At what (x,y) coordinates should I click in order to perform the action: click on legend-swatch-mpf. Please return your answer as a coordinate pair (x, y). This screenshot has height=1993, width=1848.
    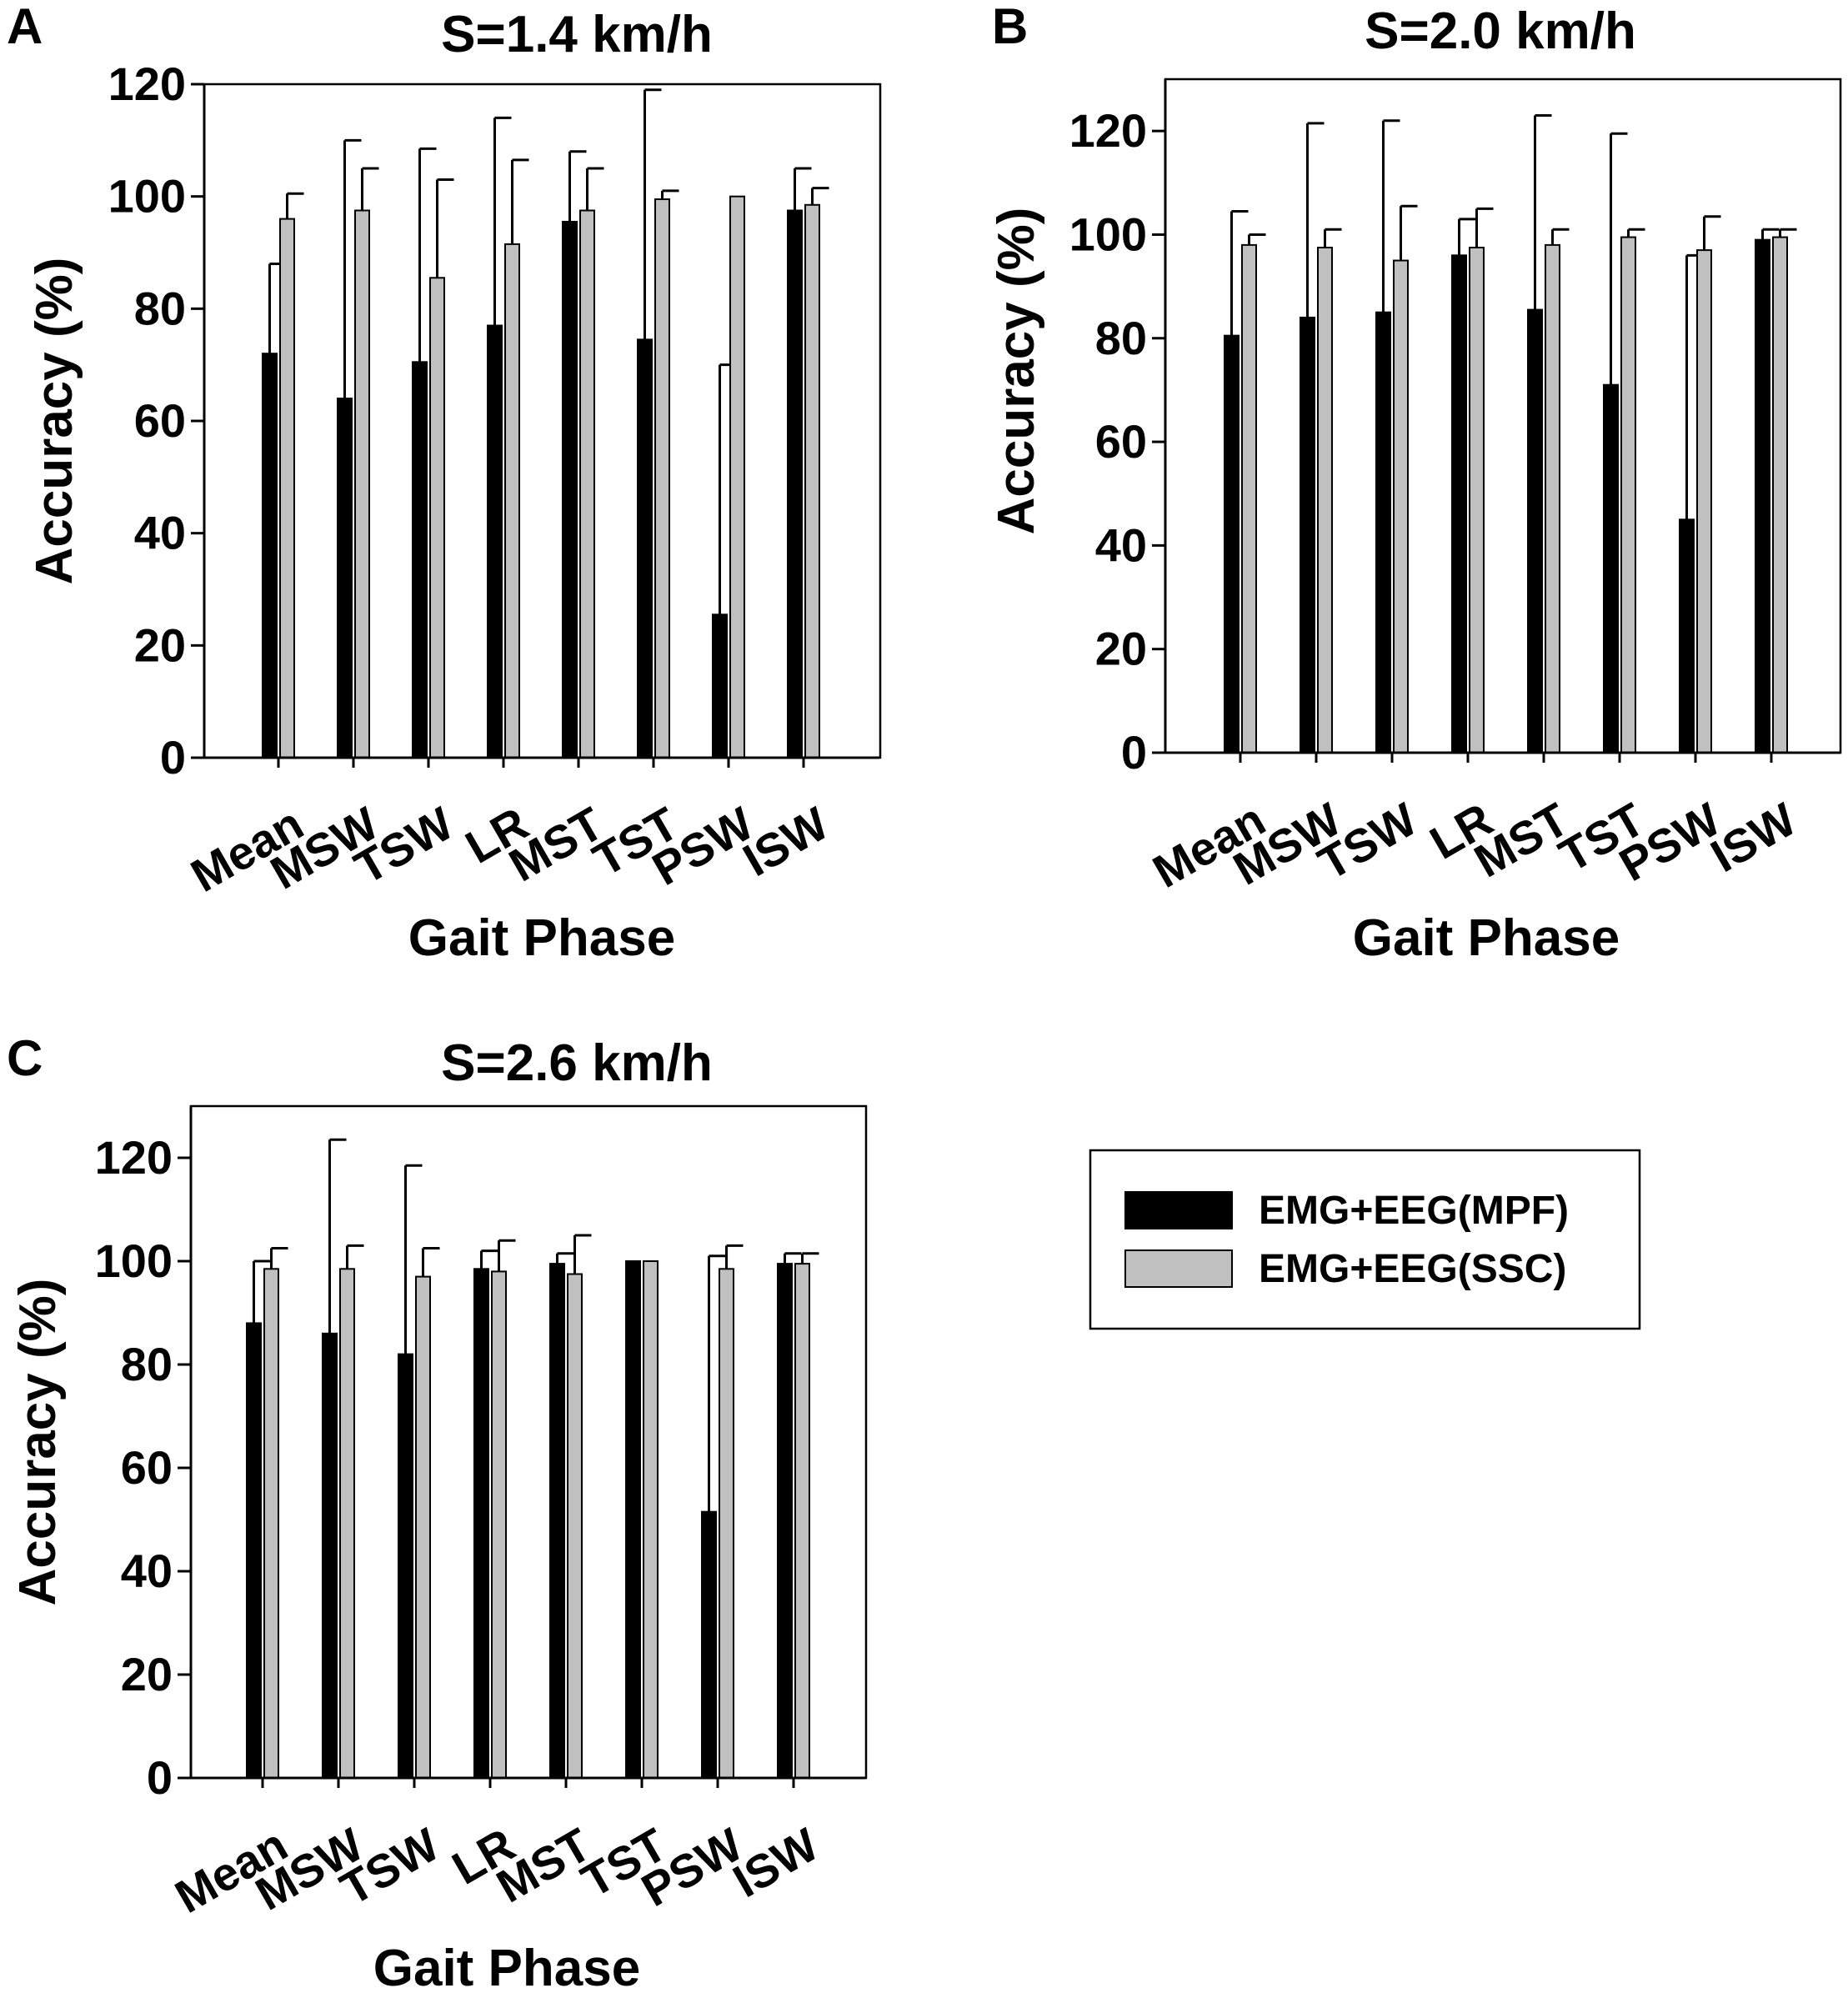
    Looking at the image, I should click on (1178, 1210).